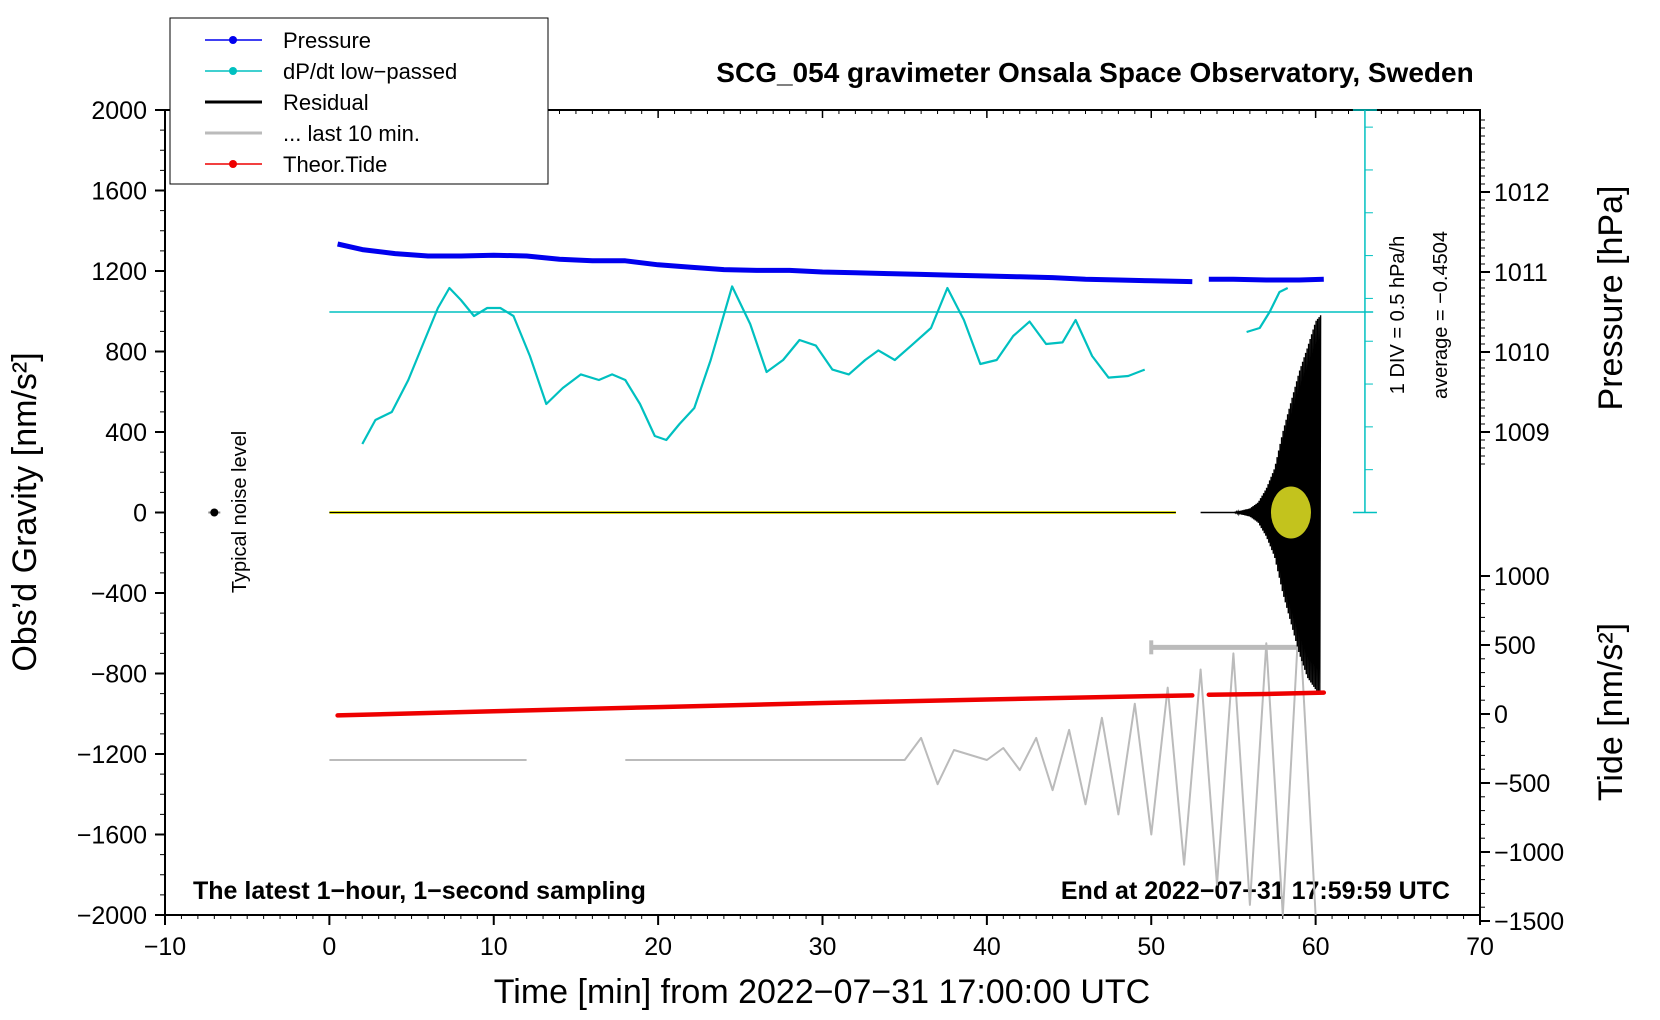 The height and width of the screenshot is (1020, 1660). I want to click on x-tick-label: 50, so click(1151, 947).